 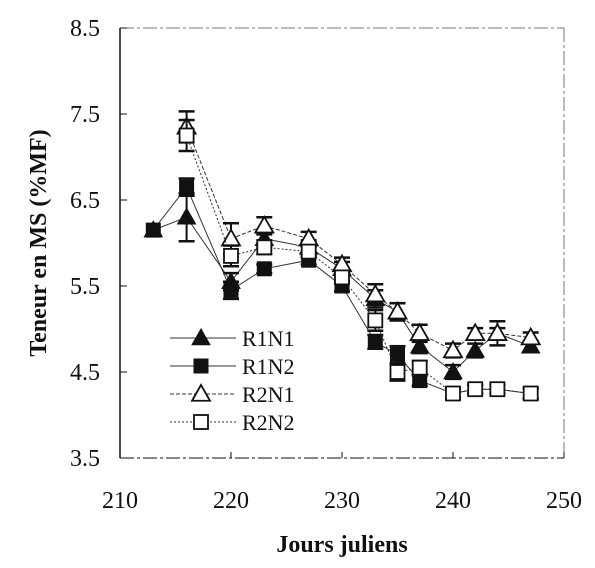 What do you see at coordinates (341, 545) in the screenshot?
I see `x-axis-title: Jours juliens` at bounding box center [341, 545].